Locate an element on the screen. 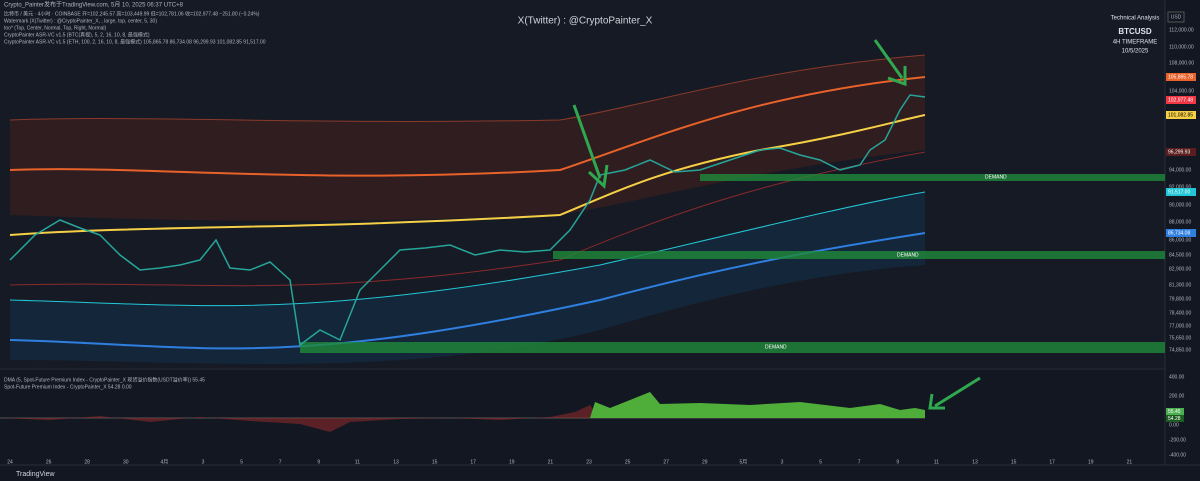 The width and height of the screenshot is (1200, 481). indicator-label: 0.00 is located at coordinates (1174, 425).